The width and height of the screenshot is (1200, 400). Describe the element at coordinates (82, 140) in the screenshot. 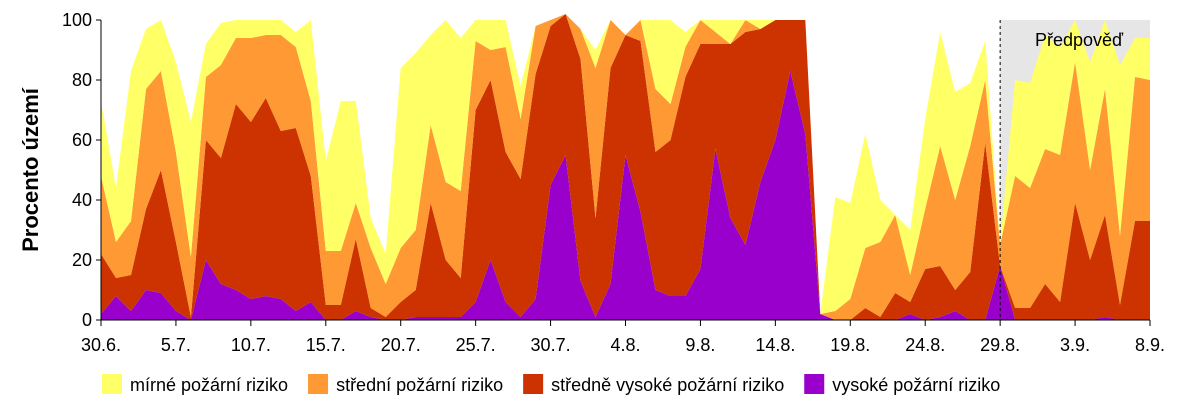

I see `y-tick-label: 60` at that location.